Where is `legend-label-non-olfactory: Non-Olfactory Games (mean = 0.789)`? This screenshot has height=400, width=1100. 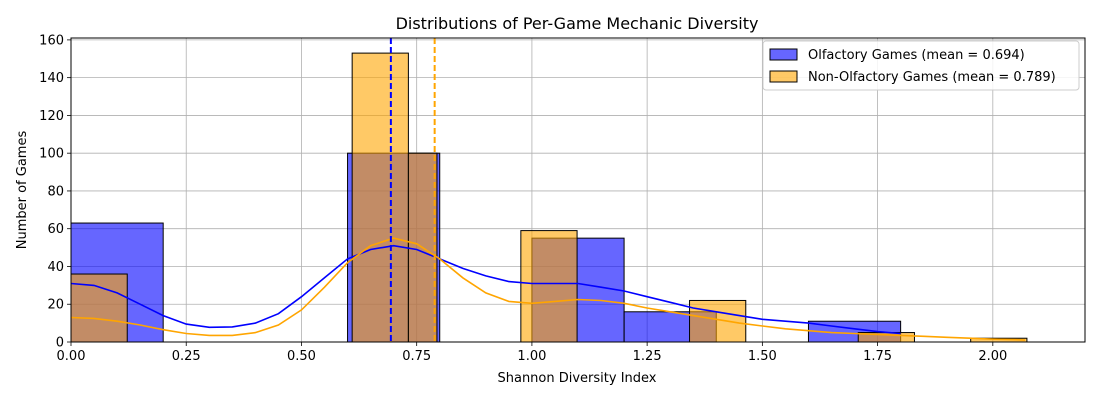 legend-label-non-olfactory: Non-Olfactory Games (mean = 0.789) is located at coordinates (932, 77).